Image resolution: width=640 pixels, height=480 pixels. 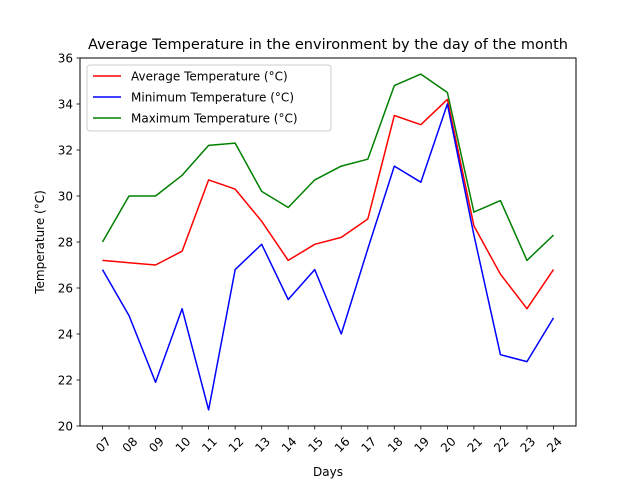 I want to click on y-tick-label: 24, so click(x=65, y=335).